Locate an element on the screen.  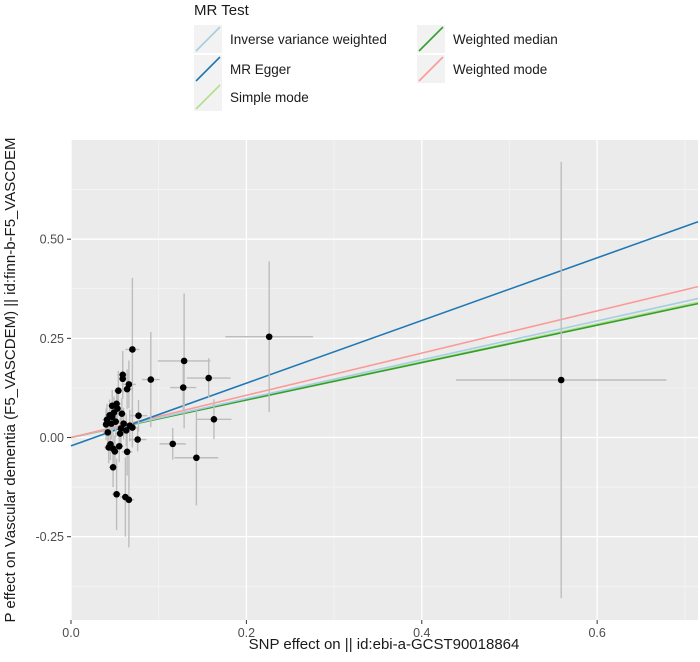
legend-title: MR Test is located at coordinates (222, 10).